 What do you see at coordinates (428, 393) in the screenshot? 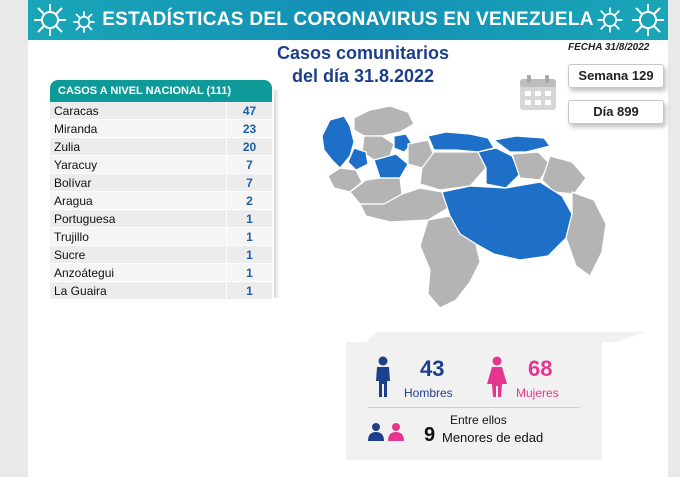
I see `male-label: Hombres` at bounding box center [428, 393].